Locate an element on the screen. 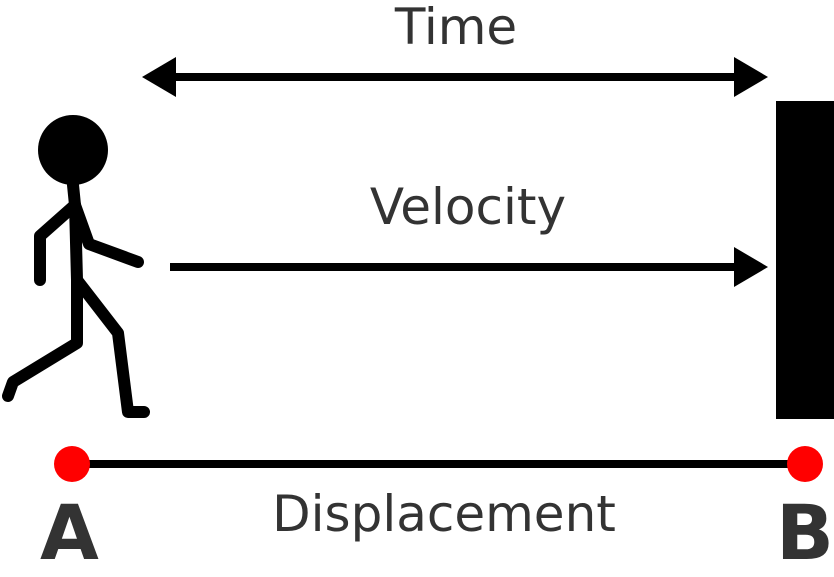 The width and height of the screenshot is (834, 577). stick-figure-back-leg is located at coordinates (42, 338).